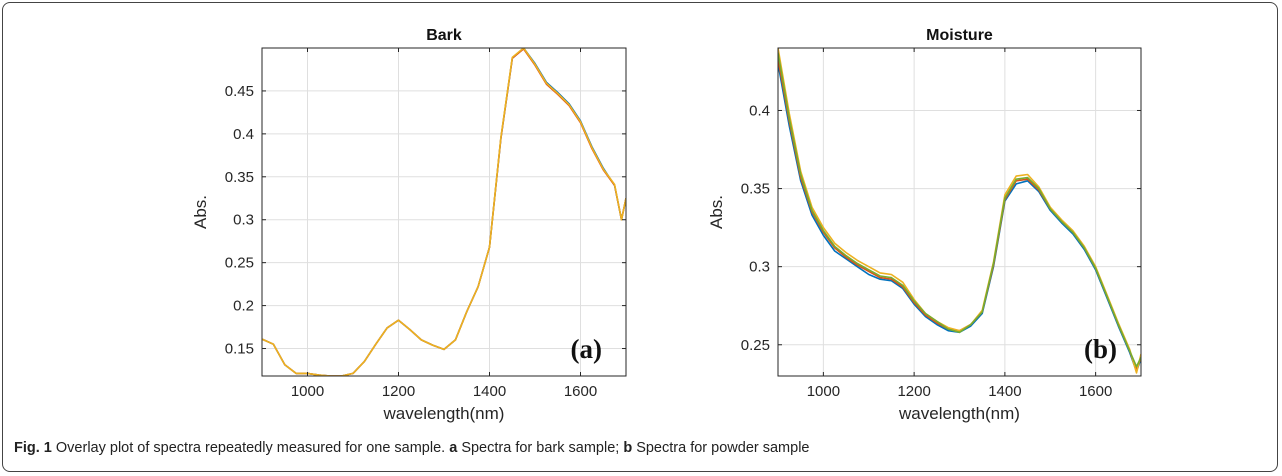 This screenshot has height=476, width=1282. Describe the element at coordinates (755, 189) in the screenshot. I see `panel-b-y-tick-label: 0.35` at that location.